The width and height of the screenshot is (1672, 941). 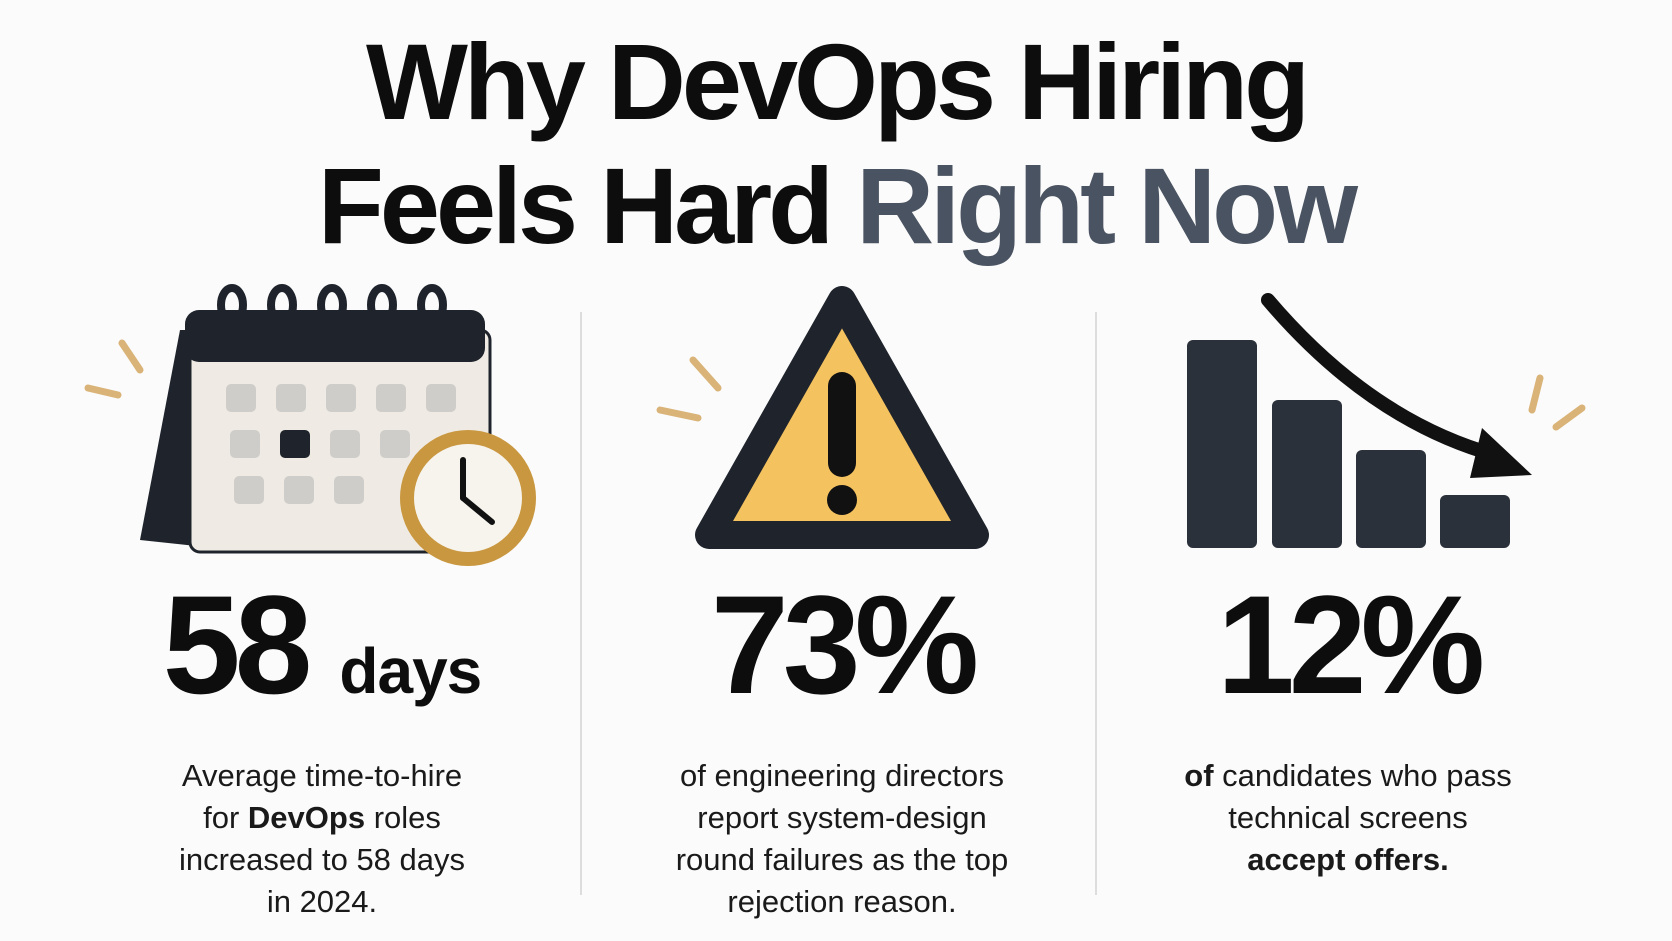 I want to click on text: of engineering directors, so click(x=842, y=775).